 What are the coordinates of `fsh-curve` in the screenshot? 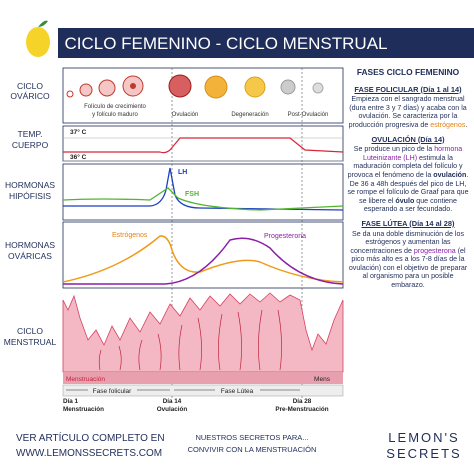 It's located at (203, 199).